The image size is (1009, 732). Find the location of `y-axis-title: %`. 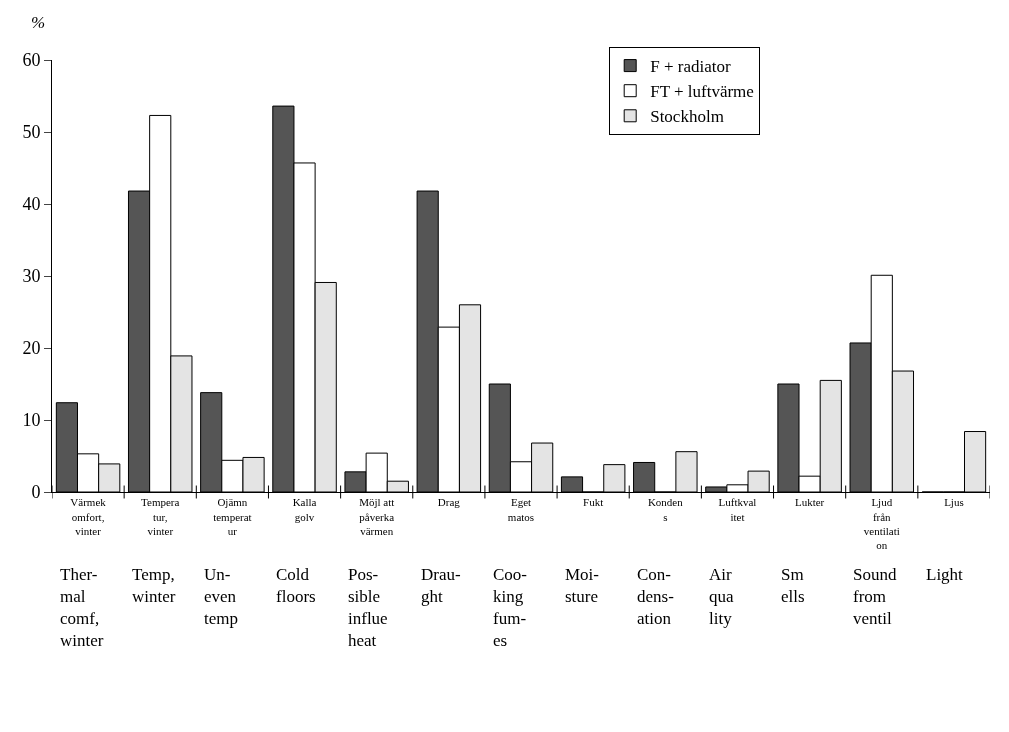

y-axis-title: % is located at coordinates (38, 22).